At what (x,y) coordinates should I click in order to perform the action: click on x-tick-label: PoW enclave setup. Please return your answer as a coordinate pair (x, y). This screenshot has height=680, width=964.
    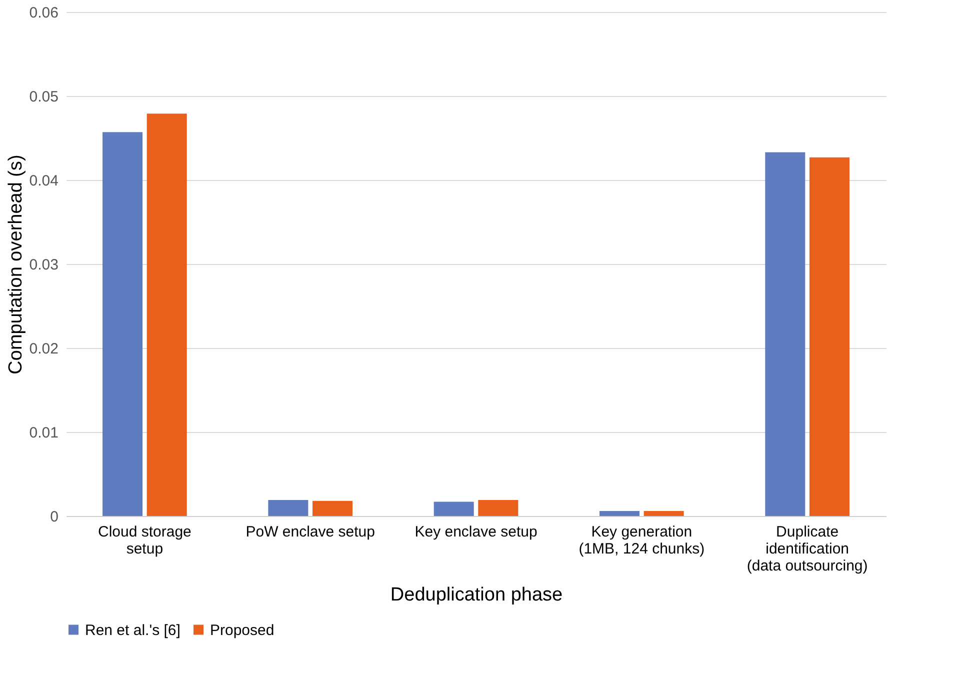
    Looking at the image, I should click on (310, 532).